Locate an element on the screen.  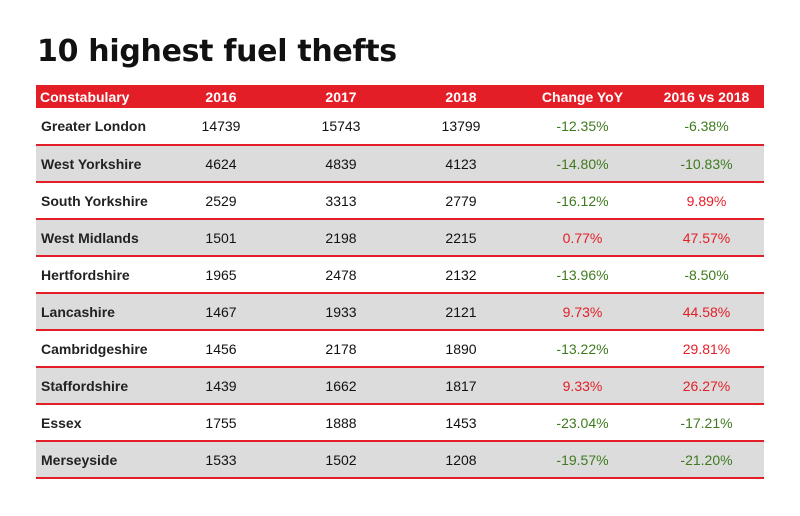
table-row: Essex 1755 1888 1453 -23.04% -17.21% is located at coordinates (400, 422).